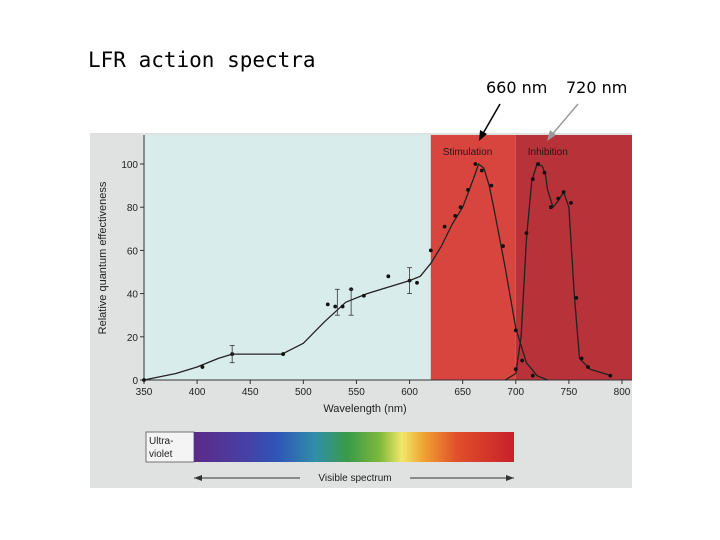 This screenshot has width=720, height=540. I want to click on x-tick-label: 650, so click(462, 392).